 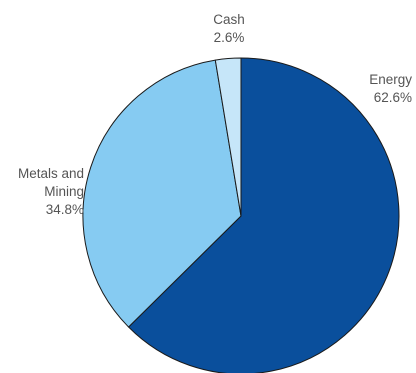 I want to click on slice-label-metals-and-mining: Metals and Mining 34.8%, so click(x=51, y=191).